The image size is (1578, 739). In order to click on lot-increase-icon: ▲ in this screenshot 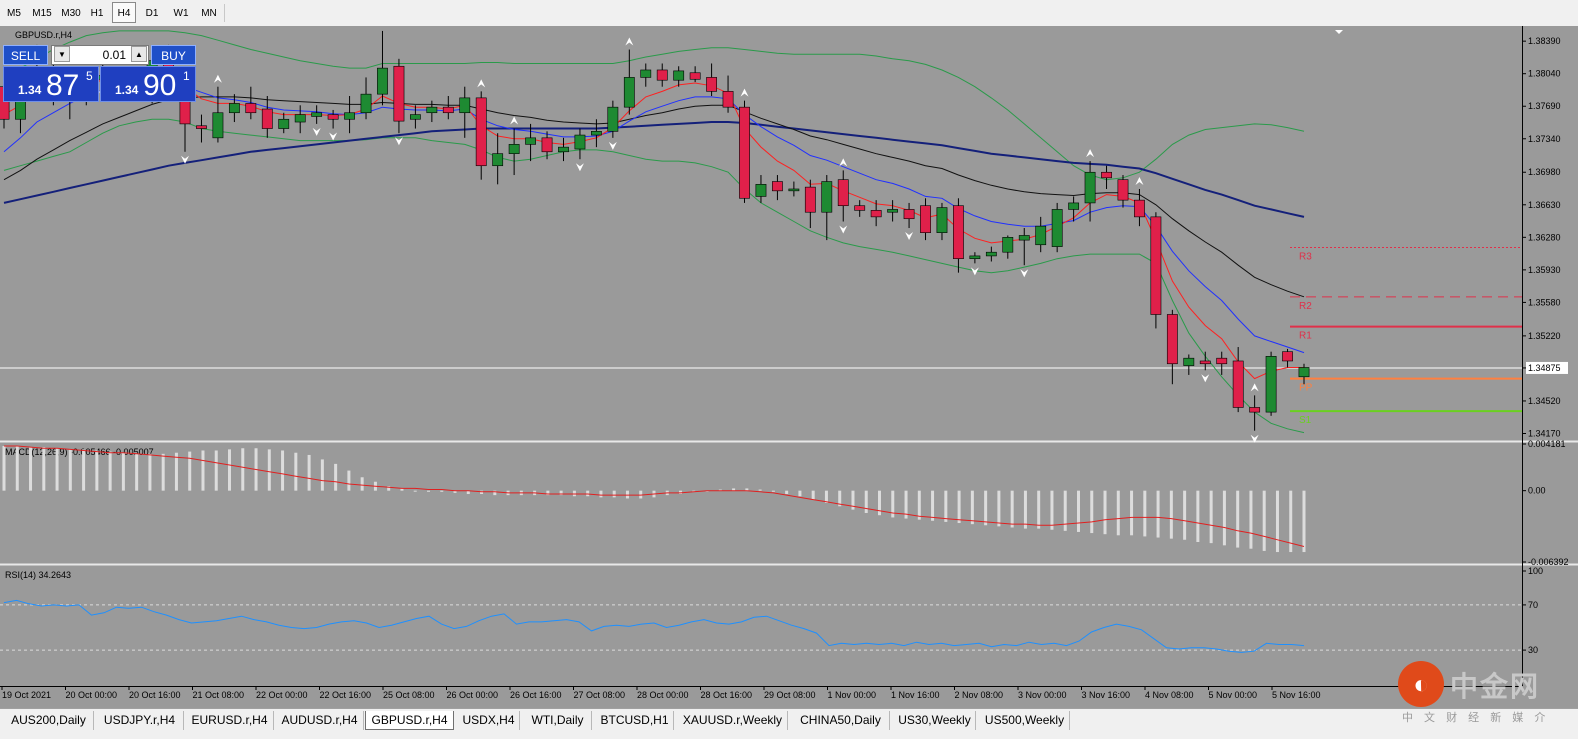, I will do `click(139, 54)`.